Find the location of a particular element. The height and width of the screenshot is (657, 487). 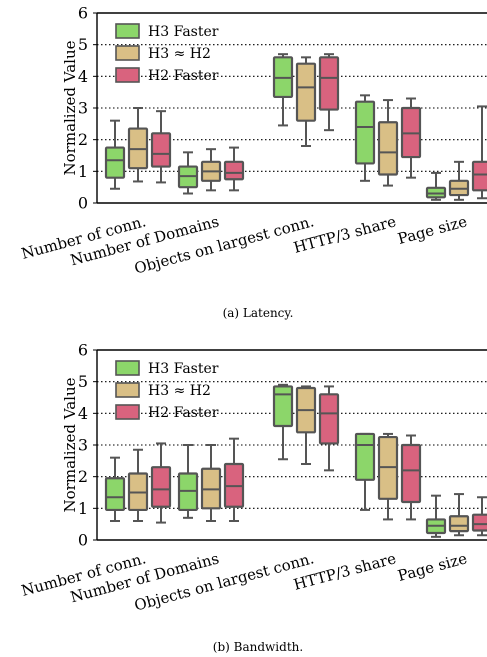

caption-latency: (a) Latency. is located at coordinates (258, 313).